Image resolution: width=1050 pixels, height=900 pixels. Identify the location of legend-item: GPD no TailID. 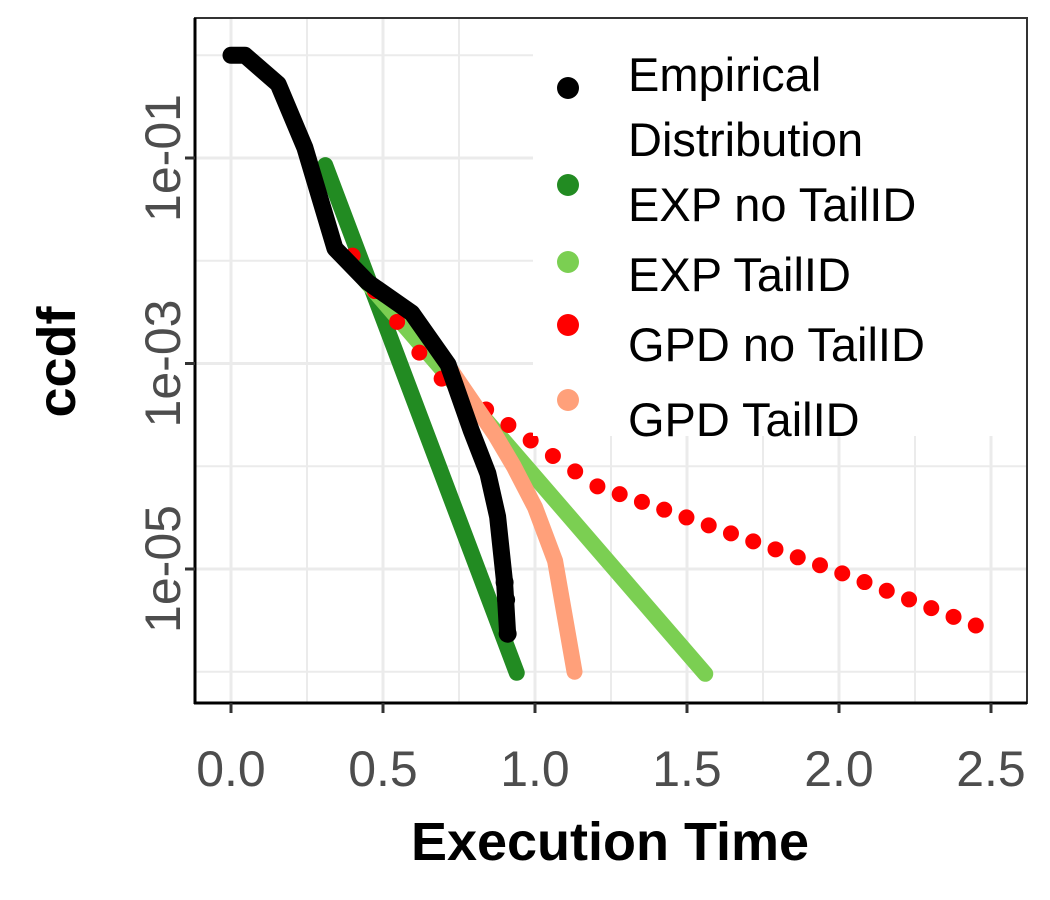
(741, 342).